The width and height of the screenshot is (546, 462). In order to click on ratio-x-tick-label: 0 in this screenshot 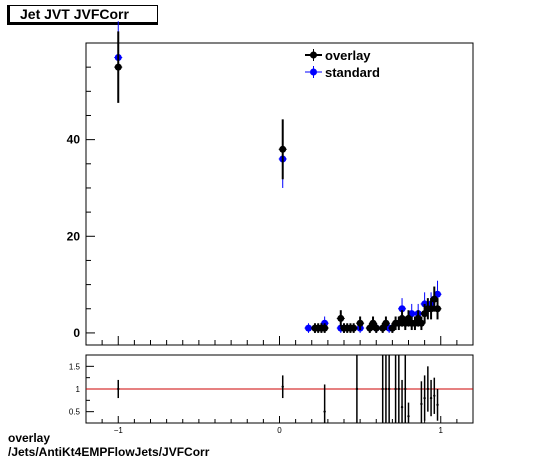, I will do `click(279, 430)`.